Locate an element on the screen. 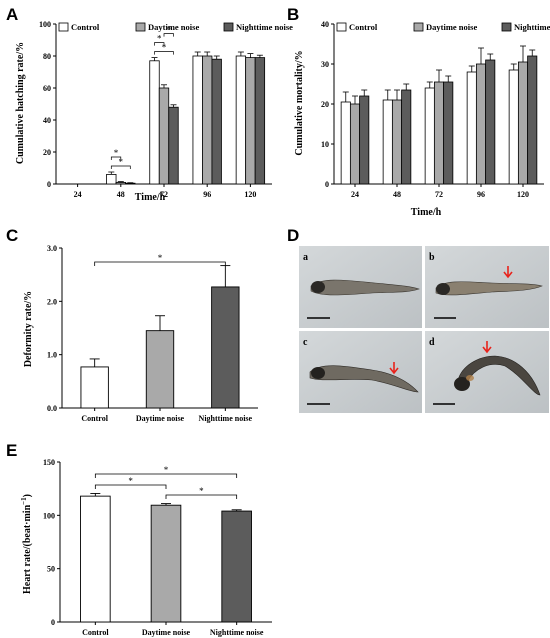 This screenshot has width=550, height=638. y-tick-label: 30 is located at coordinates (325, 64).